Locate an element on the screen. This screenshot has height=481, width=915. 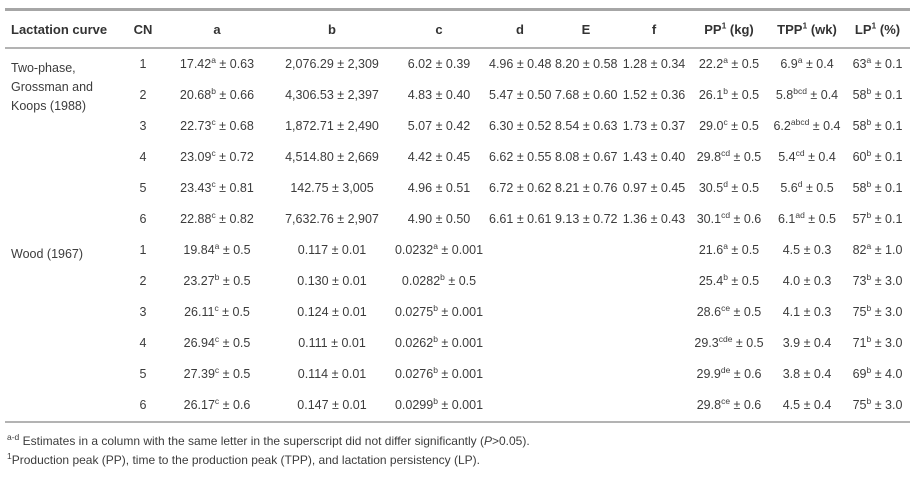
value-cell: 142.75 ± 3,005 is located at coordinates (332, 188).